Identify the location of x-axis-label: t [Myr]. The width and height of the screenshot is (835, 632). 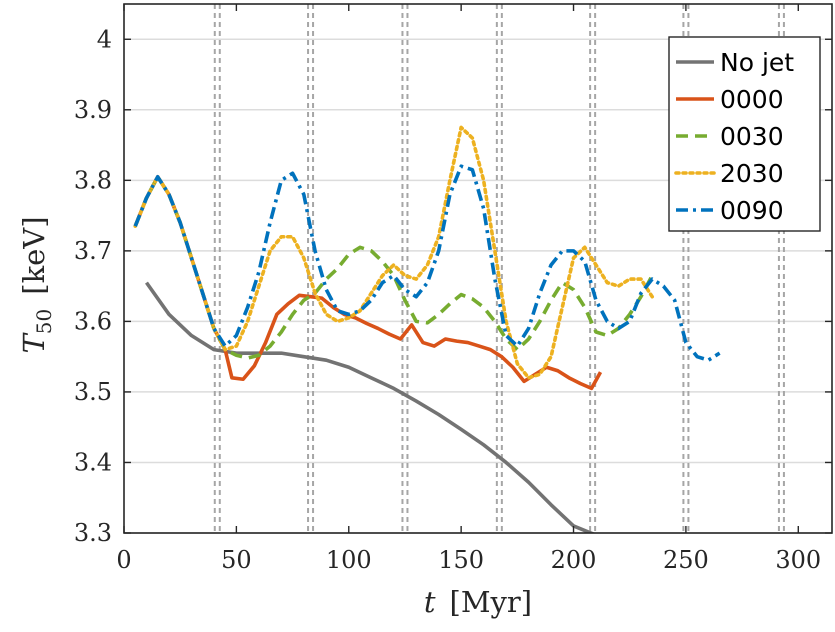
(478, 602).